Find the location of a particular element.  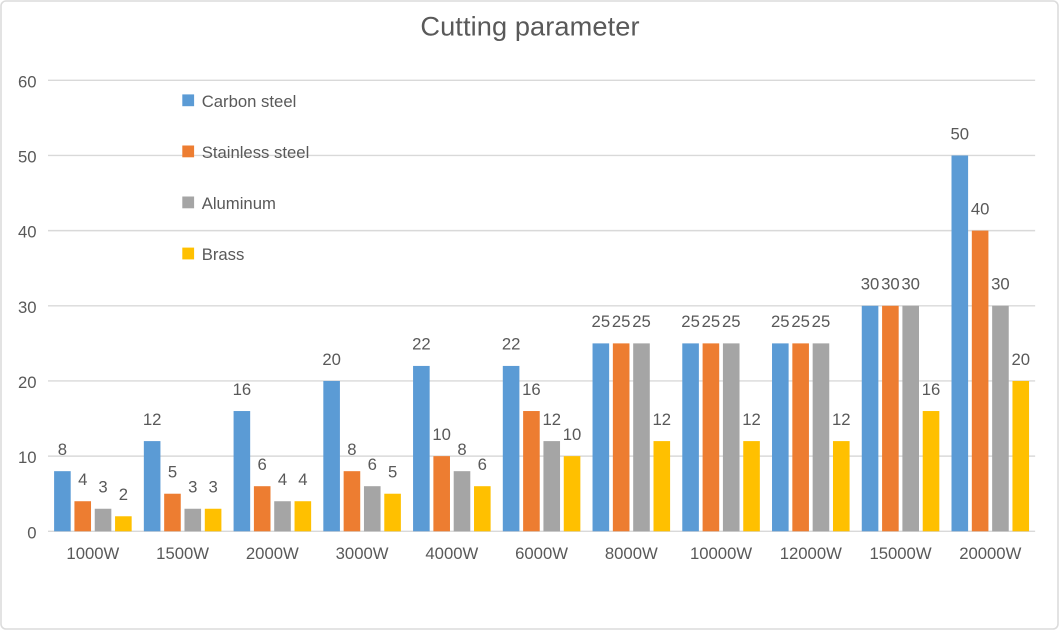

svg-text: Cutting parameter is located at coordinates (529, 25).